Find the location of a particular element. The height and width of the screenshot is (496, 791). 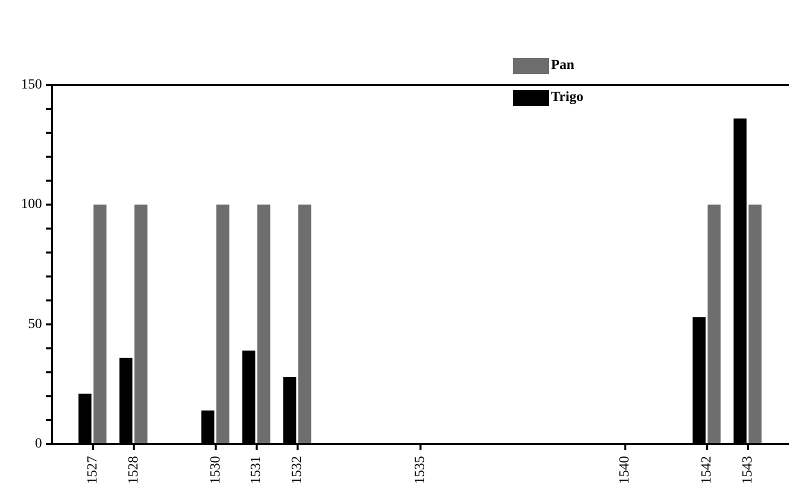

x-tick-label: 1543 is located at coordinates (748, 470).